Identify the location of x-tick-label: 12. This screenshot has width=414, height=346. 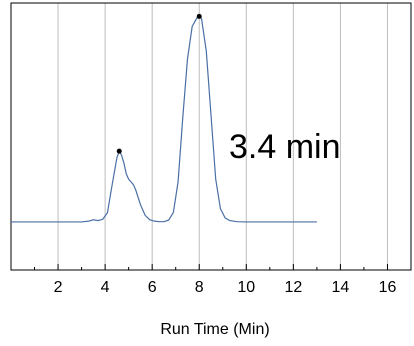
(293, 287).